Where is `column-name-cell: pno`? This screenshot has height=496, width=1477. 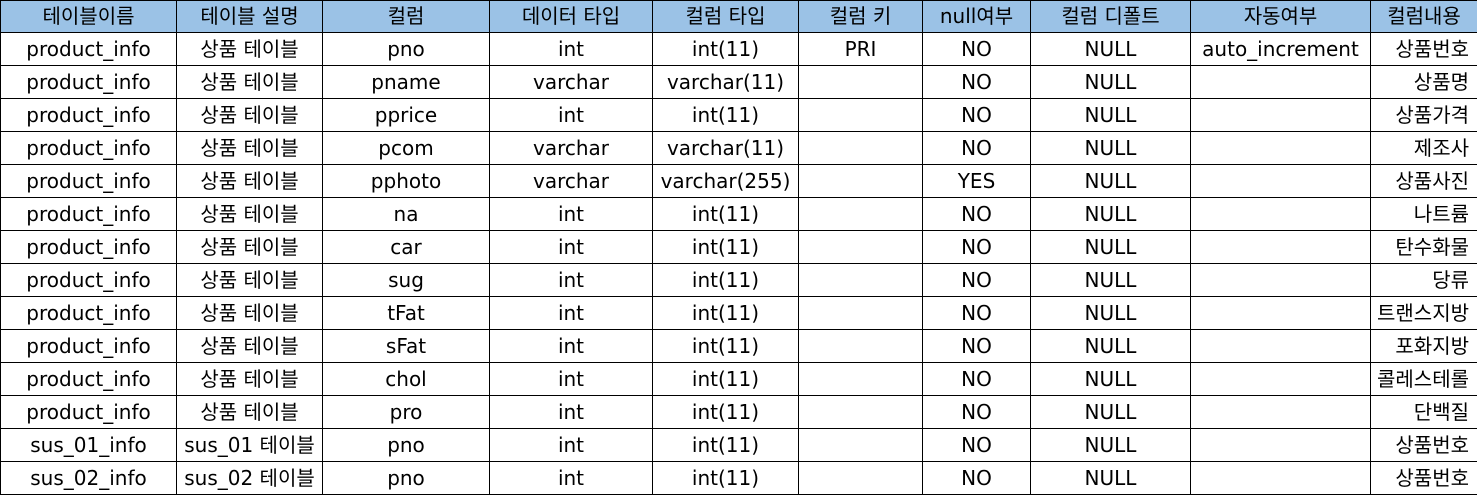
column-name-cell: pno is located at coordinates (406, 445).